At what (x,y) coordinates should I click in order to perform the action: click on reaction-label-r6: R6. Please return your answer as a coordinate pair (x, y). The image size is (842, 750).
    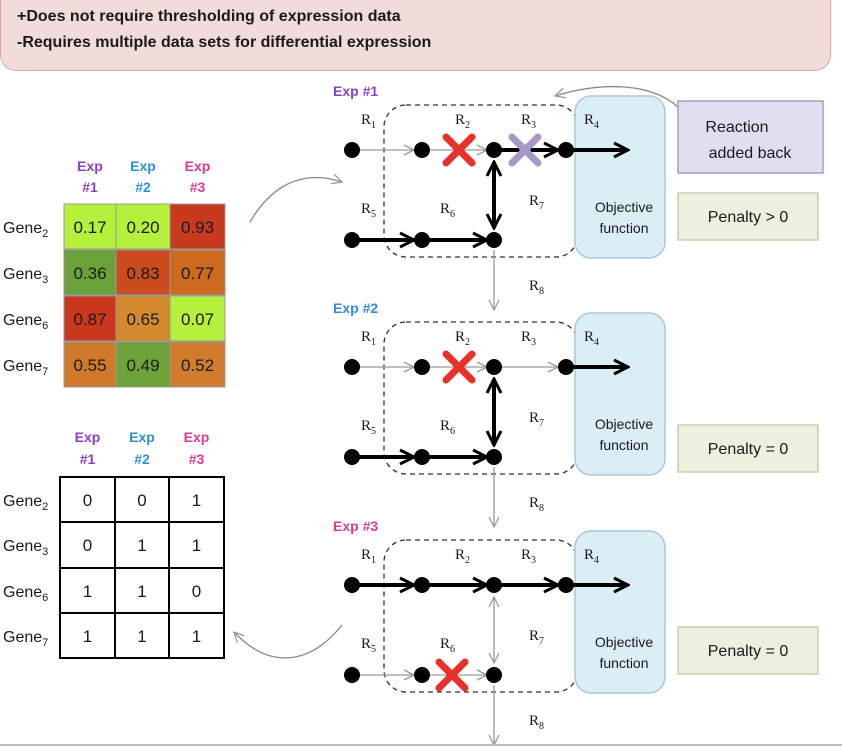
    Looking at the image, I should click on (447, 210).